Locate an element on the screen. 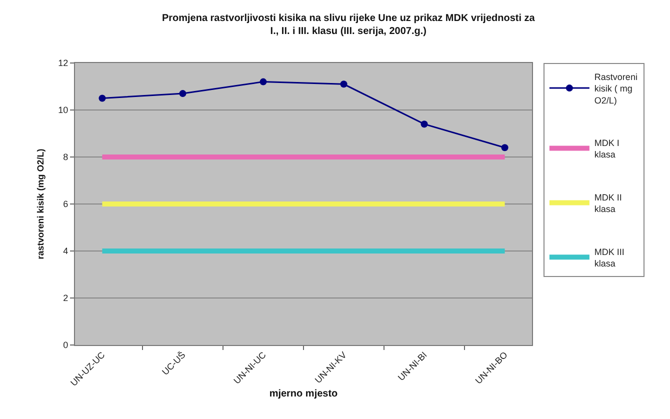  y-tick-label: 0 is located at coordinates (65, 345).